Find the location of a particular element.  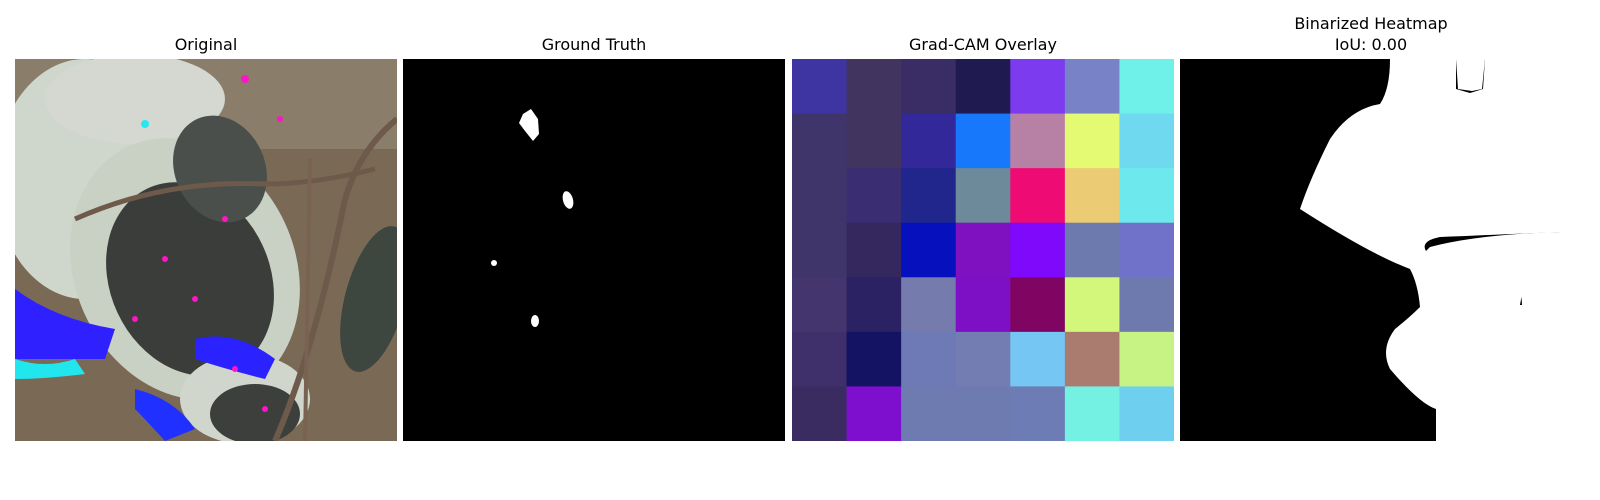

iou-label: IoU: 0.00 is located at coordinates (1371, 44).